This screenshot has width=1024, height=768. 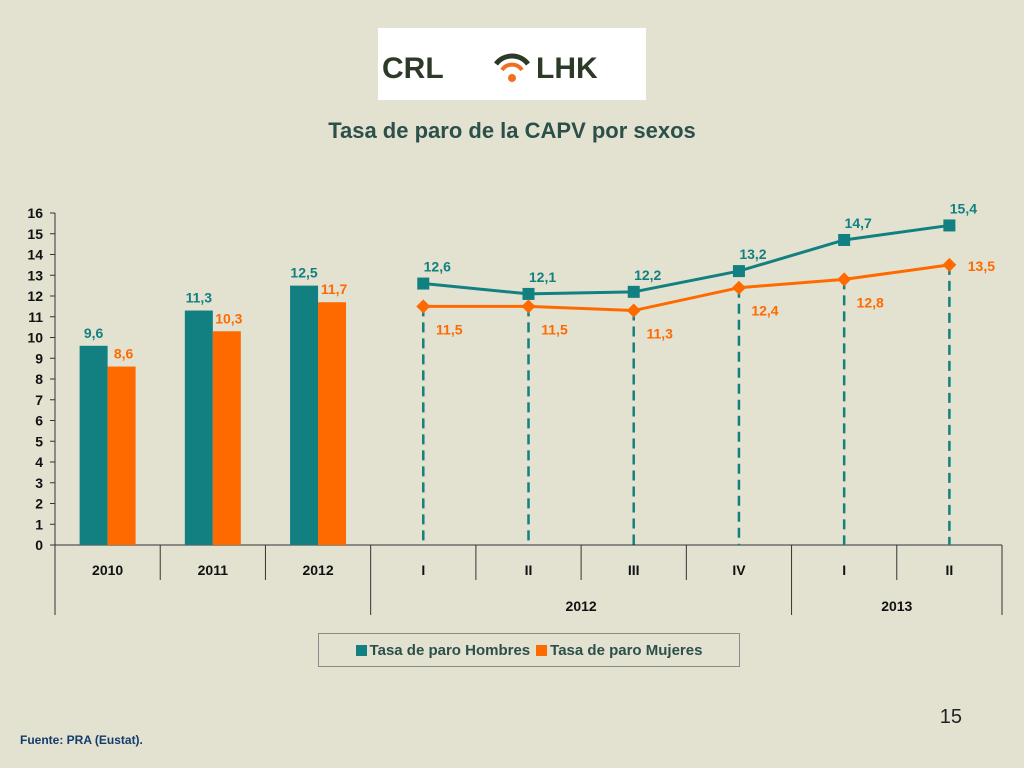 I want to click on point-label-men: 13,2, so click(x=752, y=254).